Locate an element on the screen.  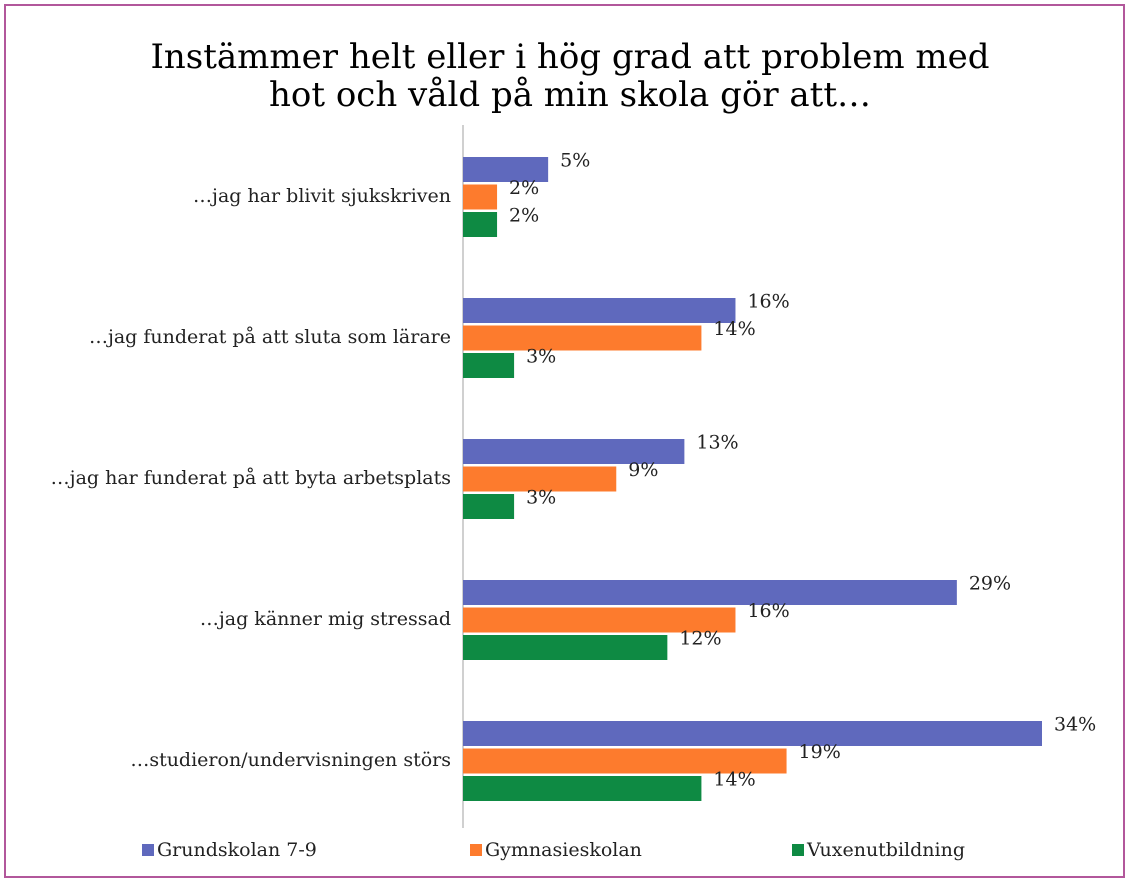
value-label: 9% is located at coordinates (643, 470).